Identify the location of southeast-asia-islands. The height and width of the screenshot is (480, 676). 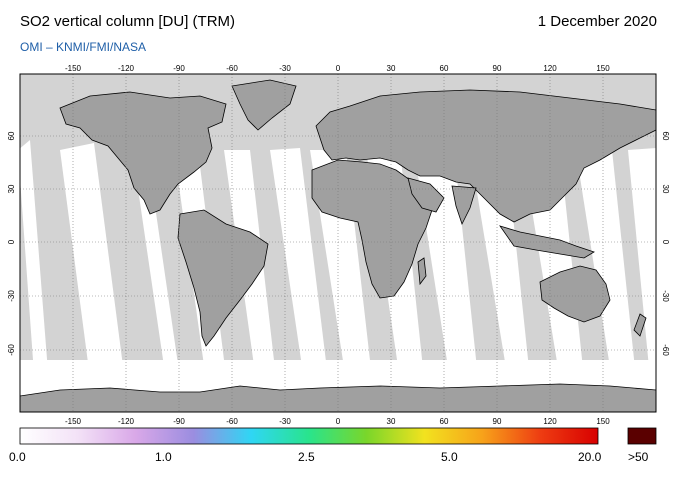
(547, 242).